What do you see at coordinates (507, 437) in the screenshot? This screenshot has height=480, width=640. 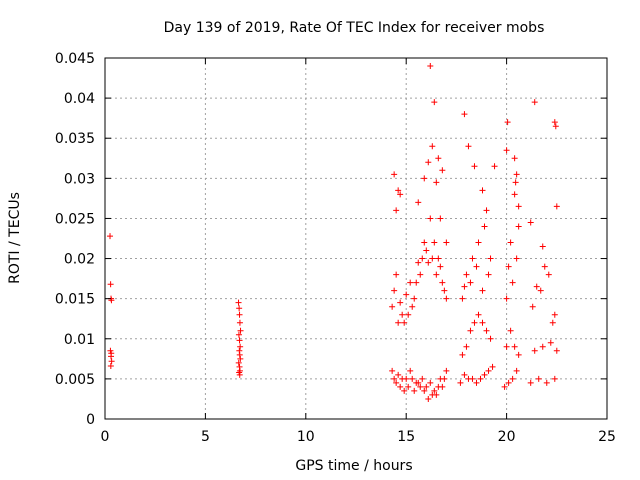 I see `x-tick-label: 20` at bounding box center [507, 437].